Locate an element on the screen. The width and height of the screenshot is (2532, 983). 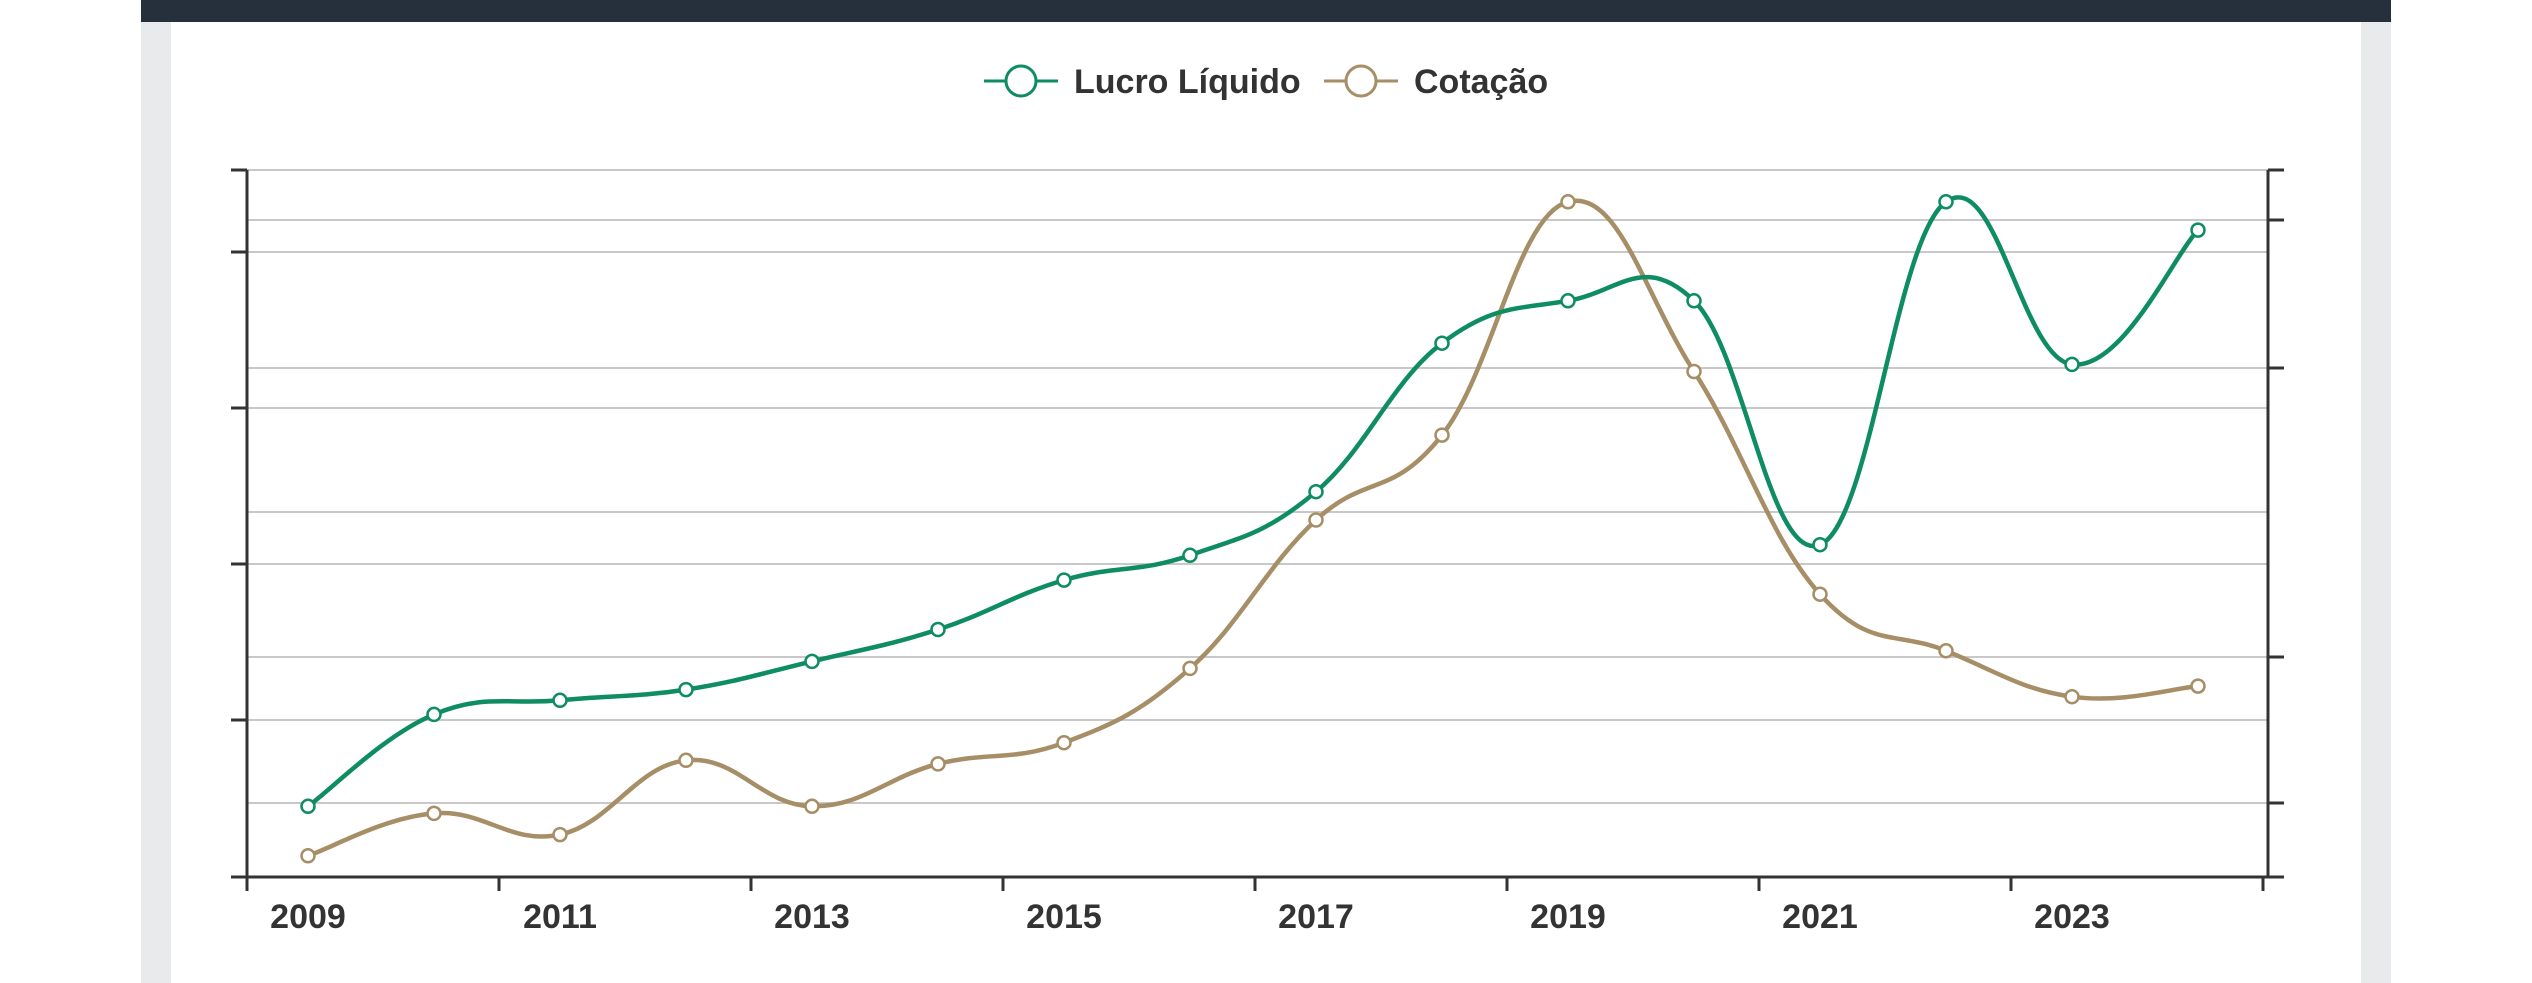
legend: Lucro Líquido Cotação is located at coordinates (1266, 82).